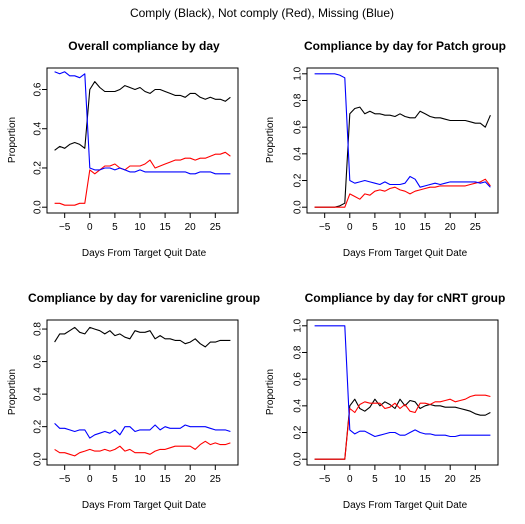 The image size is (525, 524). Describe the element at coordinates (405, 46) in the screenshot. I see `panel-title: Compliance by day for Patch group` at that location.